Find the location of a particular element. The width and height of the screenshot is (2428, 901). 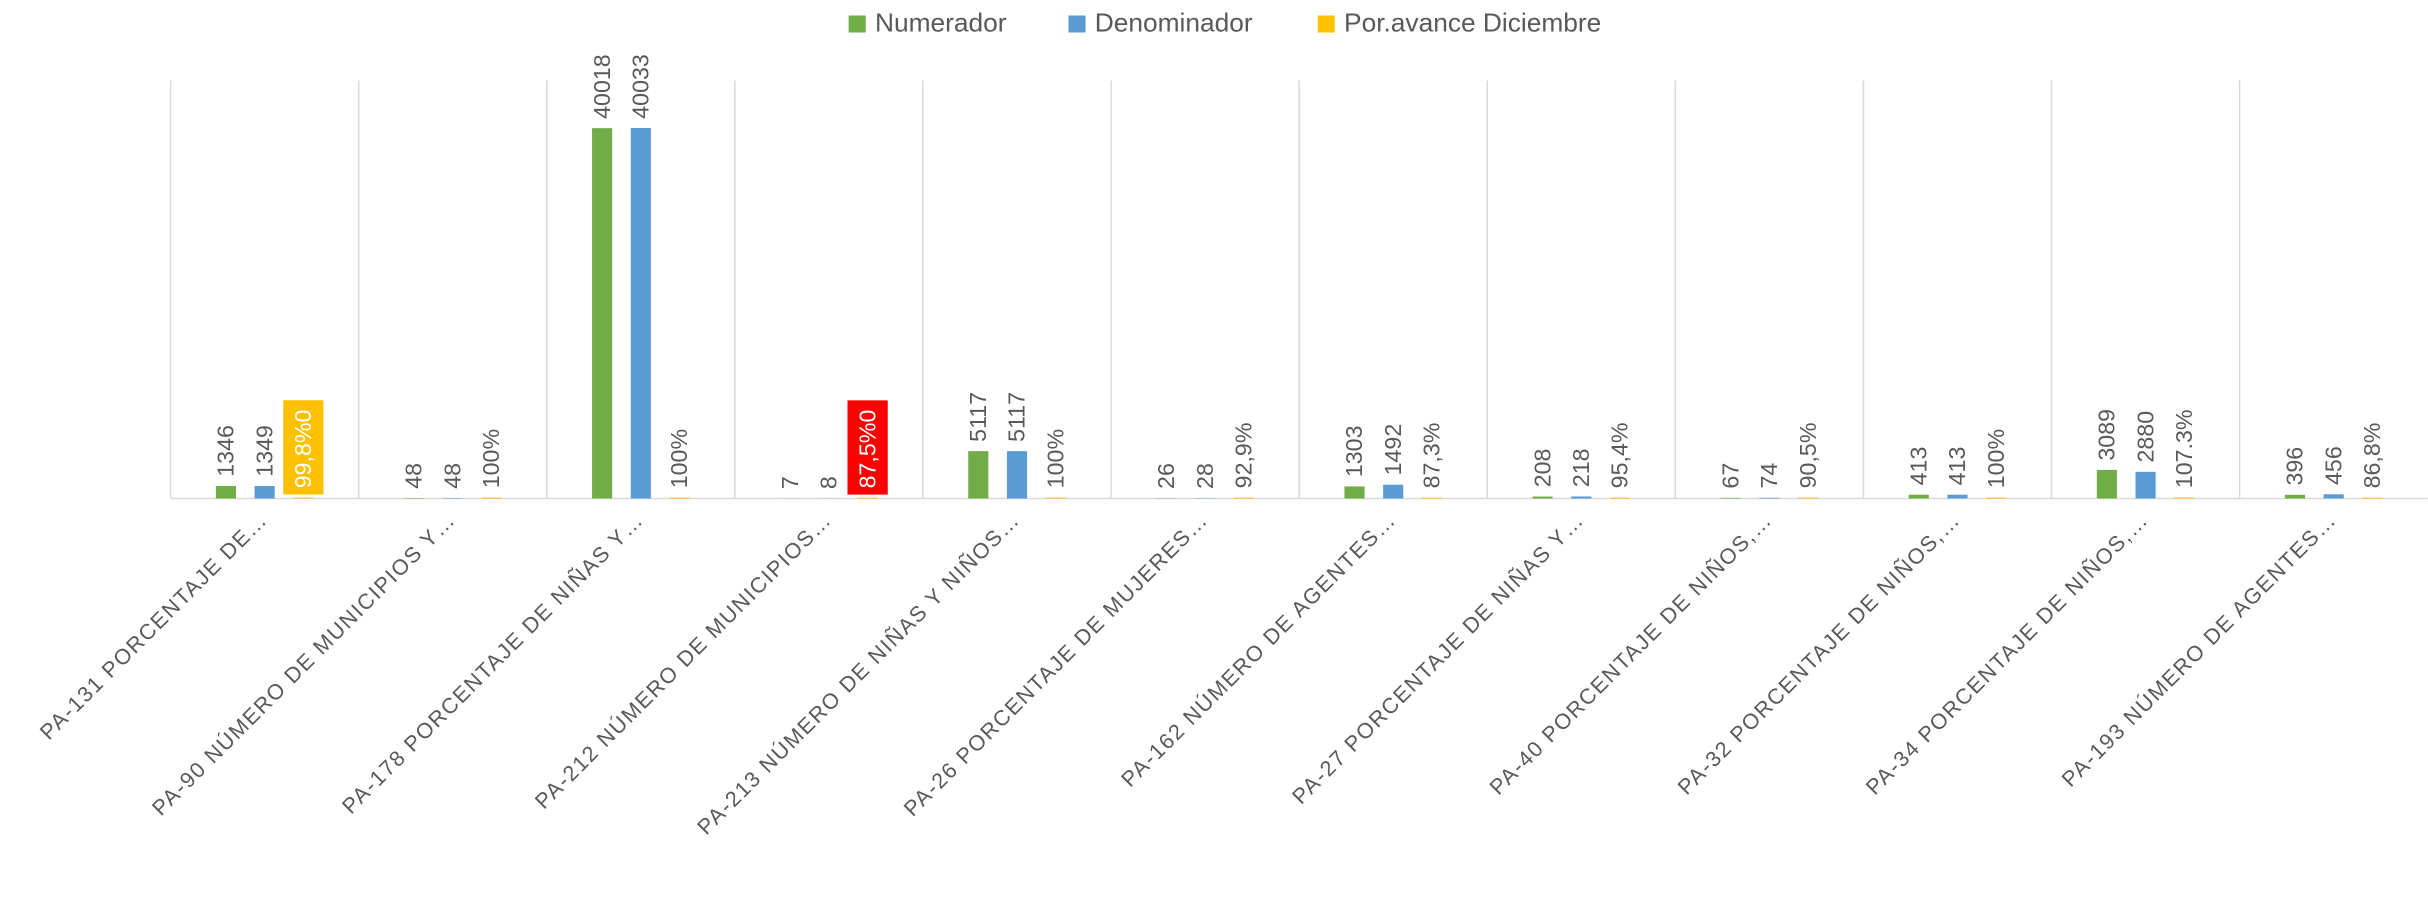

data-label: 90,5% is located at coordinates (1808, 456).